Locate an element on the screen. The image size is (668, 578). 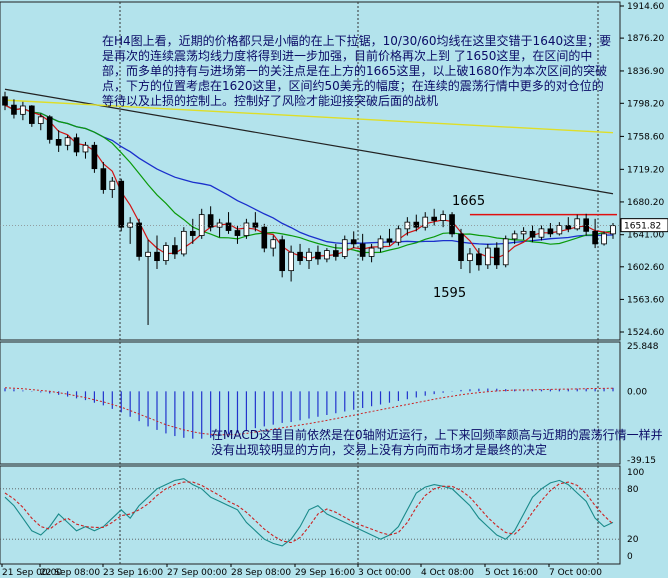
time-tick-label: 5 Oct 16:00 is located at coordinates (511, 573).